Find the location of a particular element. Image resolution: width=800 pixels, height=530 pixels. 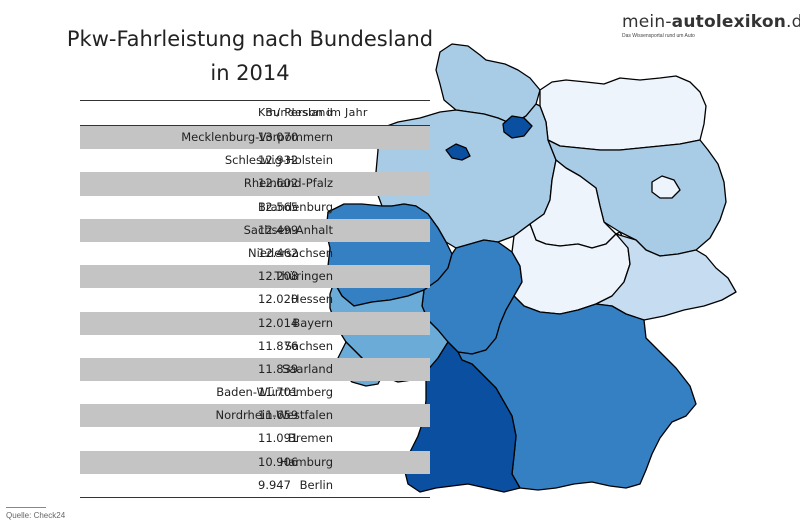

cell-bundesland: Brandenburg is located at coordinates (295, 206).